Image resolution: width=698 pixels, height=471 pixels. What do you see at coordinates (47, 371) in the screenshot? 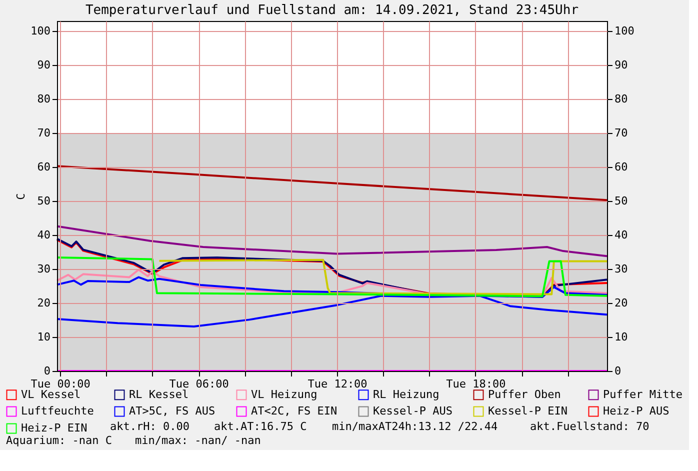
I see `y-tick-label: 0` at bounding box center [47, 371].